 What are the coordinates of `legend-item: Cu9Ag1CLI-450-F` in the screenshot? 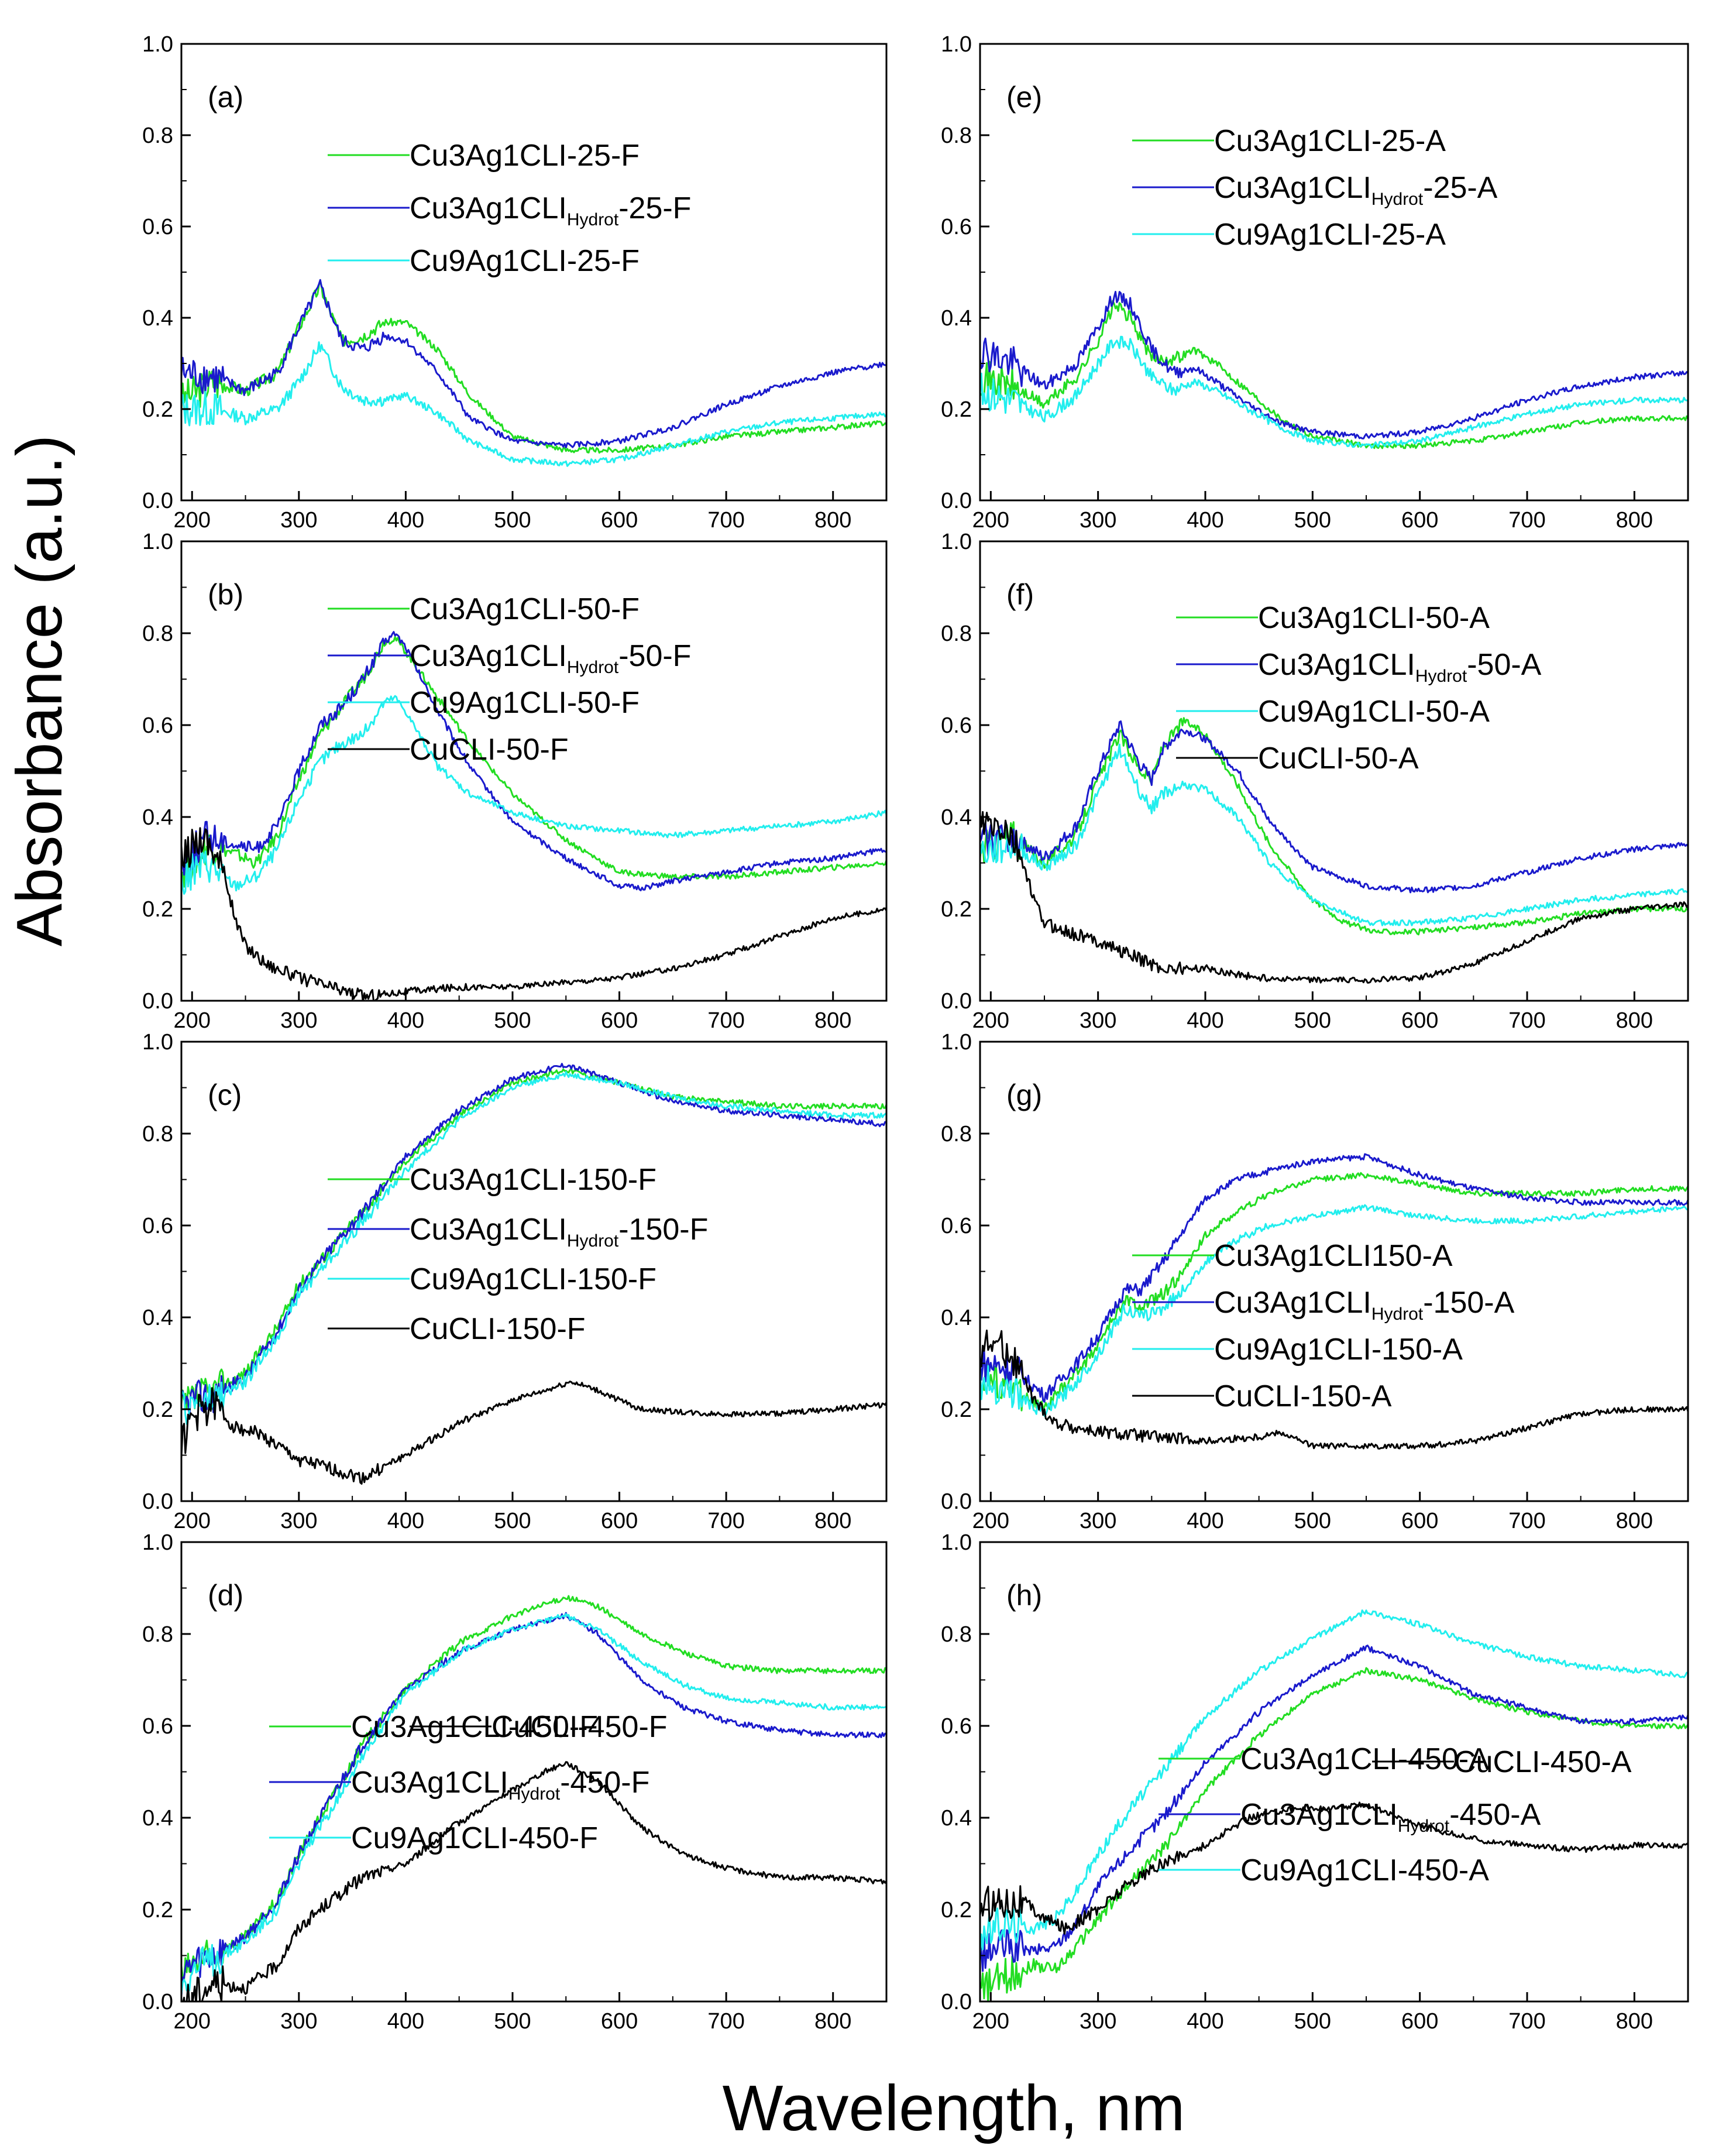 It's located at (433, 1838).